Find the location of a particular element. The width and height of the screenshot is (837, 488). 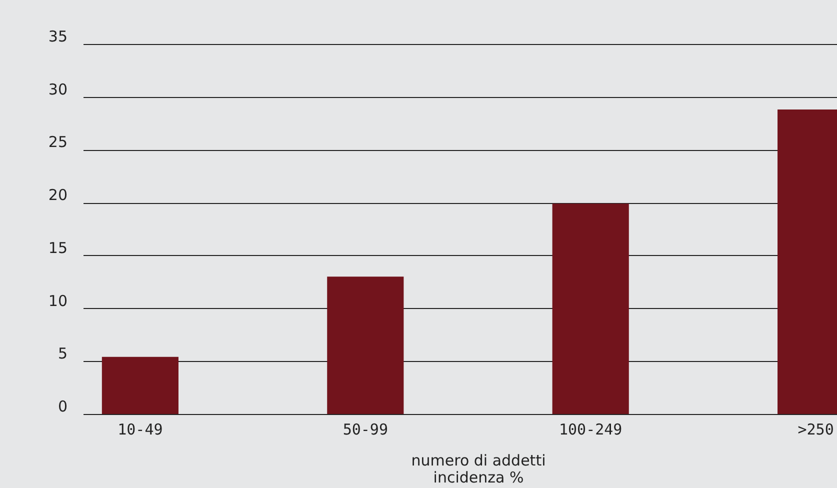

y-tick-label: 30 is located at coordinates (58, 89).